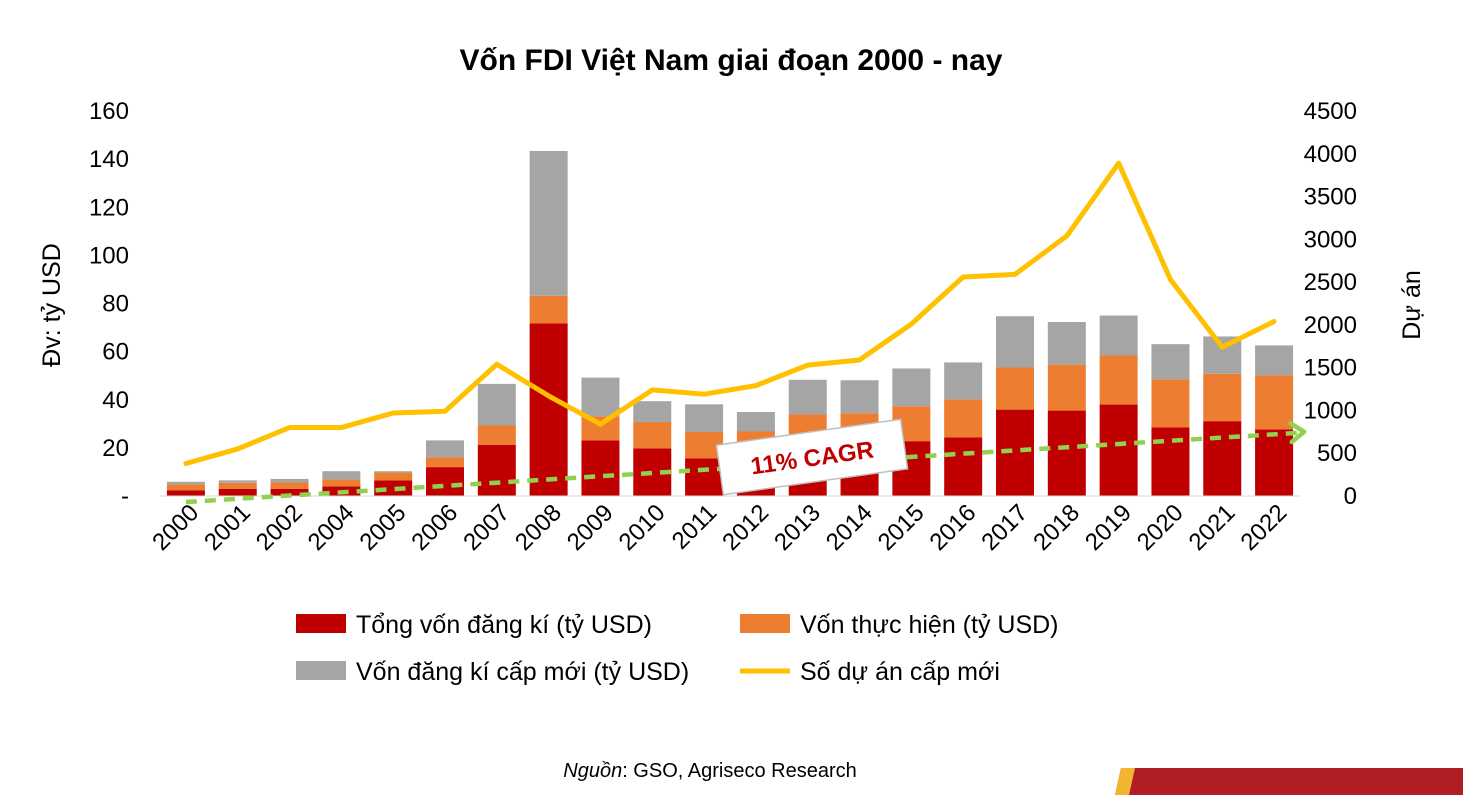 This screenshot has width=1463, height=795. What do you see at coordinates (1004, 527) in the screenshot?
I see `x-tick-label: 2017` at bounding box center [1004, 527].